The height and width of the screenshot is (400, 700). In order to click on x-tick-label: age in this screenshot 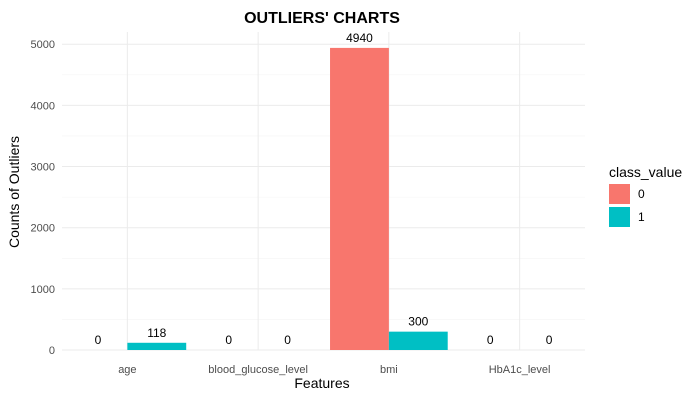, I will do `click(127, 370)`.